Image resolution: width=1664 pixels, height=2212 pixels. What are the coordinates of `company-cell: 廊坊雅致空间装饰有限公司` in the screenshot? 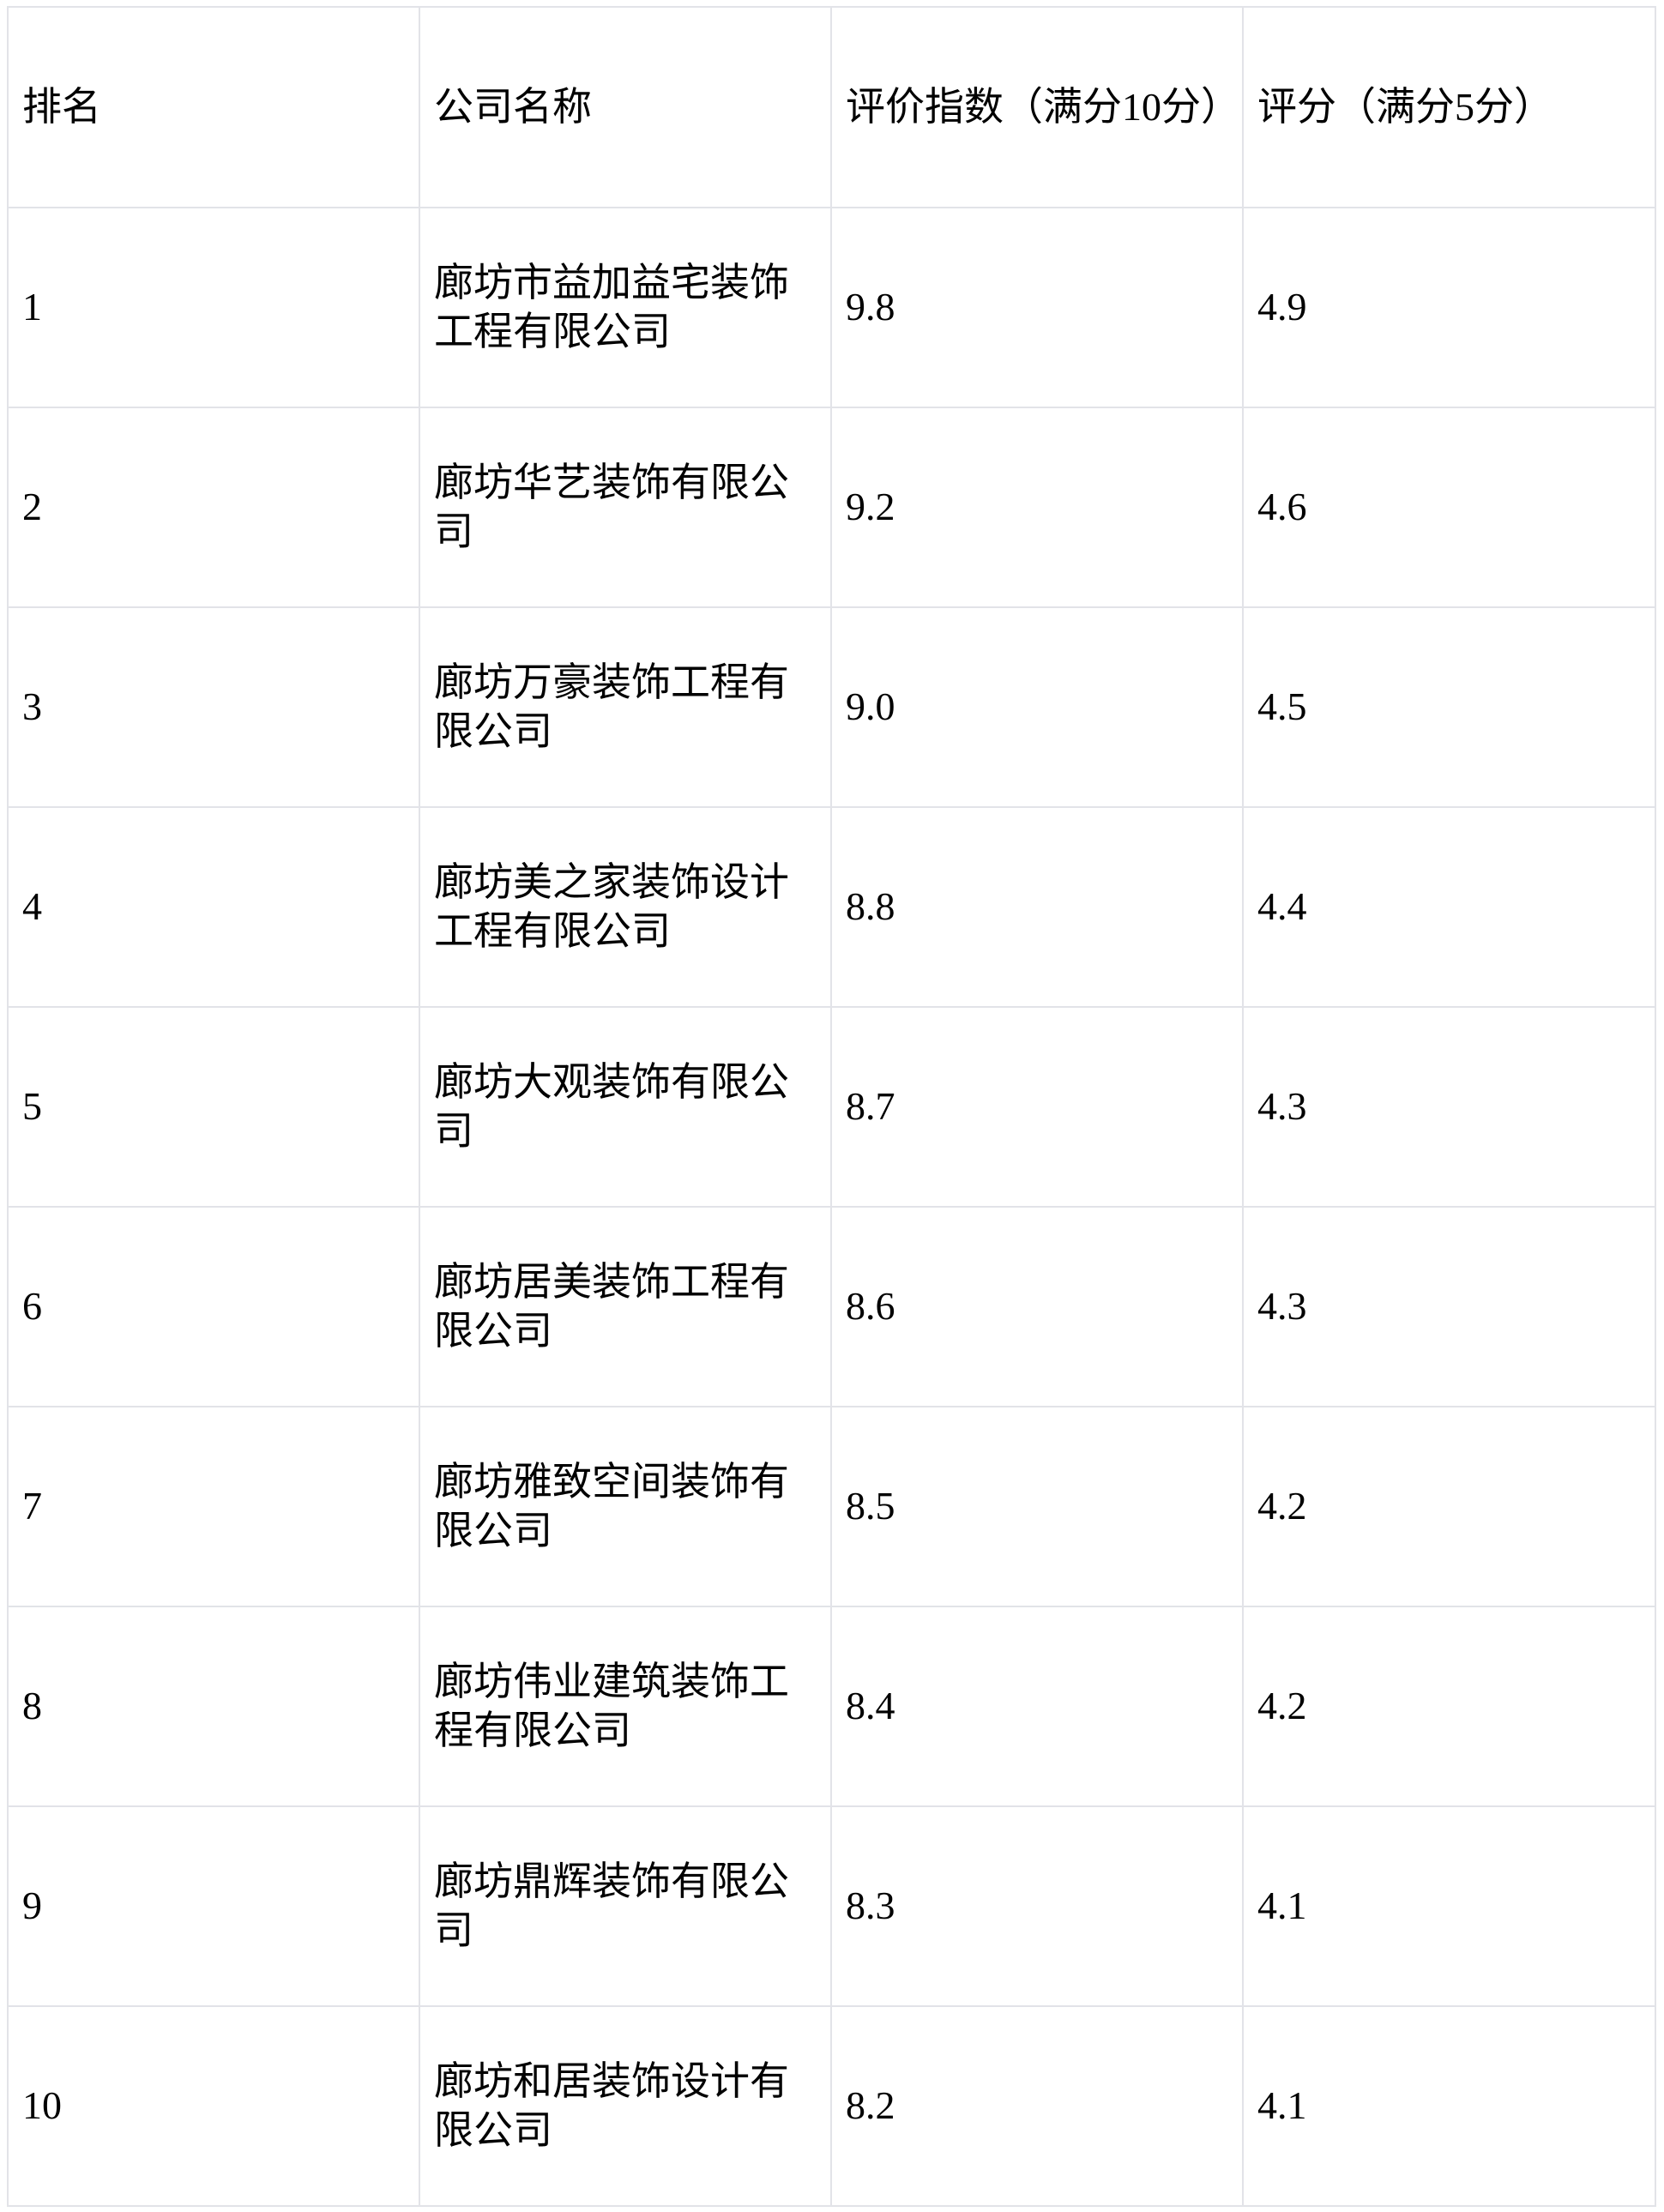 It's located at (625, 1506).